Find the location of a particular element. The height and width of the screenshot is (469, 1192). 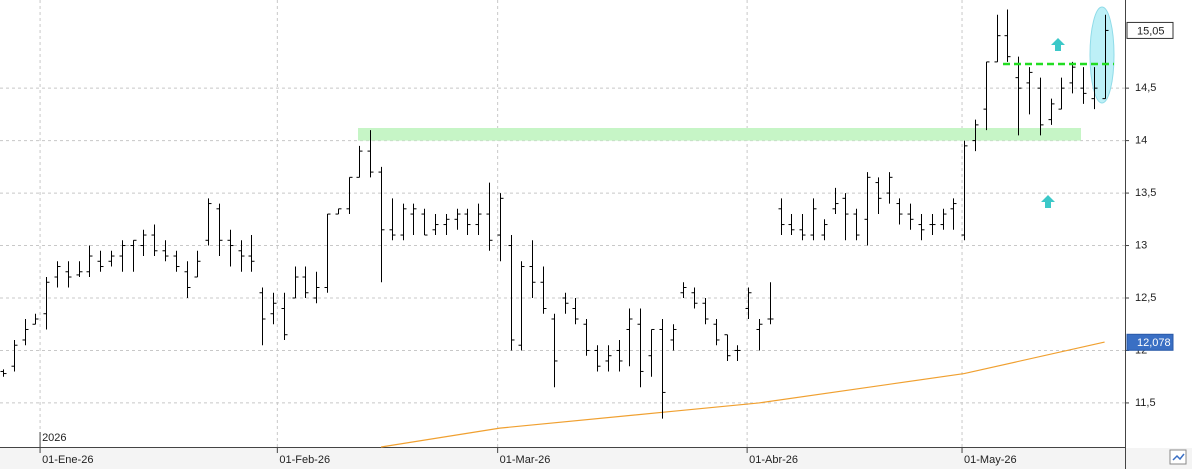

moving-average-line is located at coordinates (742, 394).